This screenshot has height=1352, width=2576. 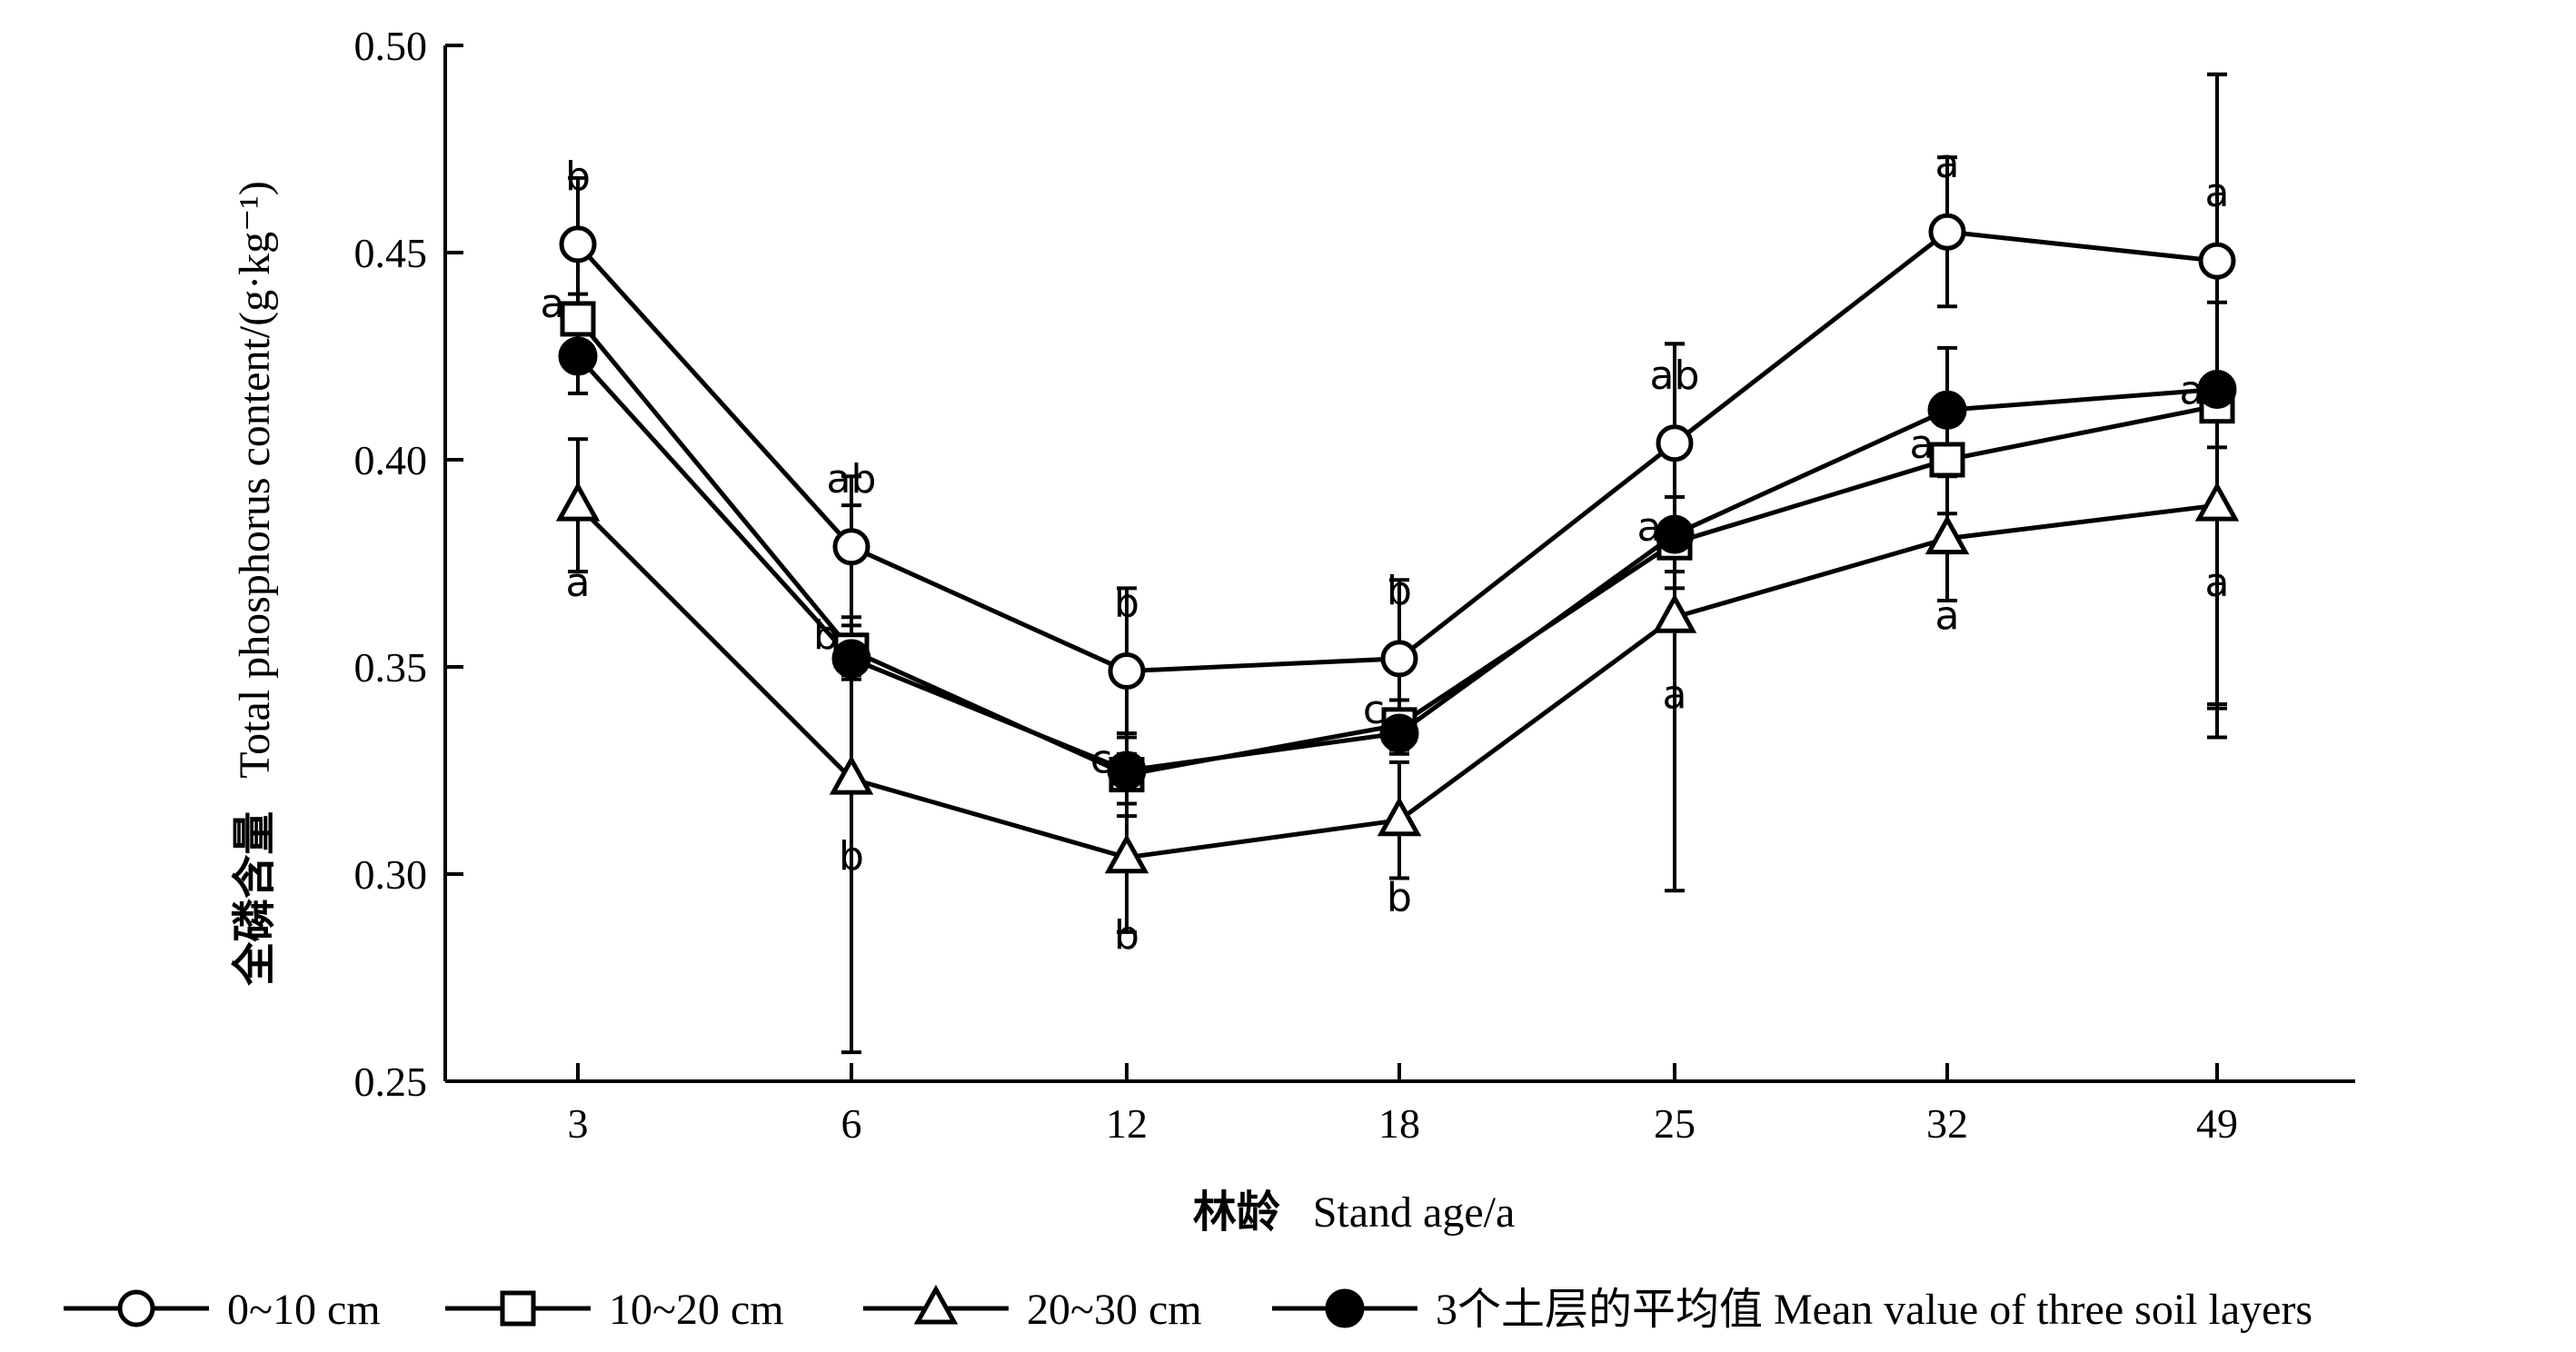 I want to click on legend-label: 0~10 cm, so click(x=304, y=1310).